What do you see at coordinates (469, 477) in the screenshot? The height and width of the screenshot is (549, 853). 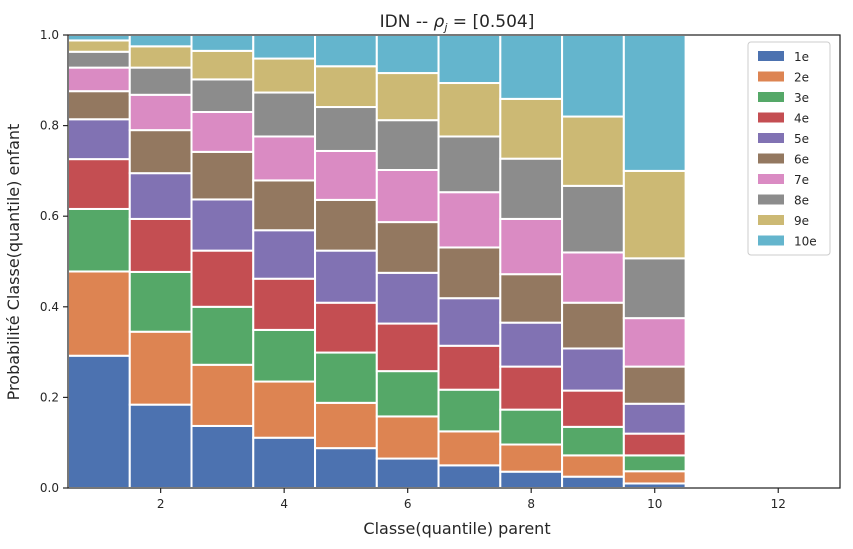 I see `bar-segment-7-1e` at bounding box center [469, 477].